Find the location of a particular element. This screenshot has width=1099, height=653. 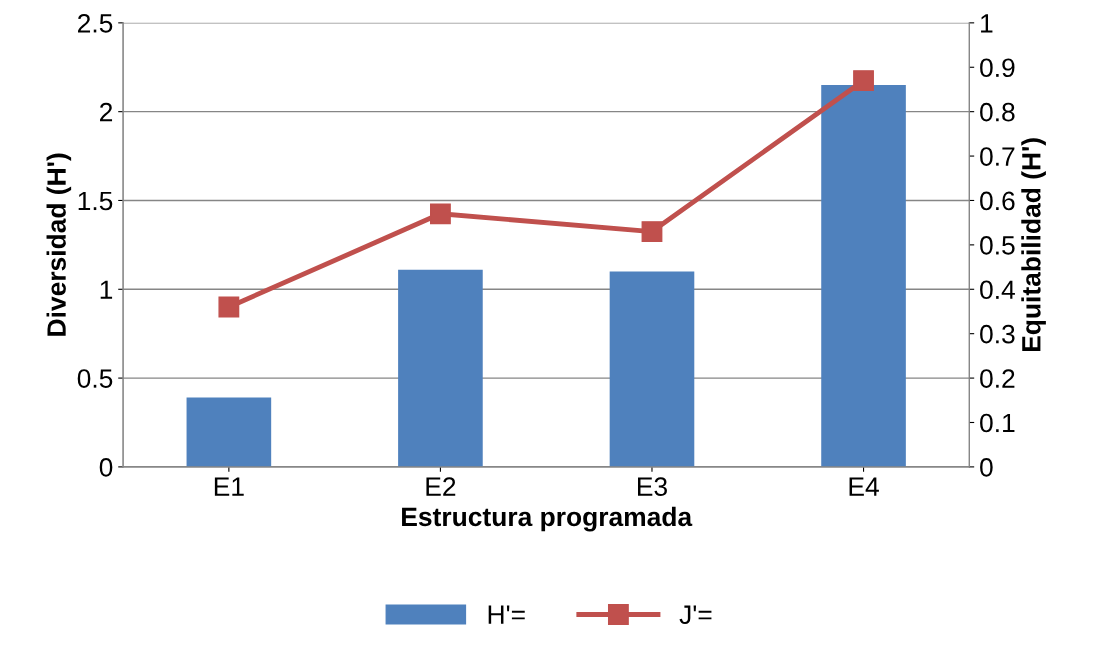

y2-tick-label: 0.7 is located at coordinates (997, 156).